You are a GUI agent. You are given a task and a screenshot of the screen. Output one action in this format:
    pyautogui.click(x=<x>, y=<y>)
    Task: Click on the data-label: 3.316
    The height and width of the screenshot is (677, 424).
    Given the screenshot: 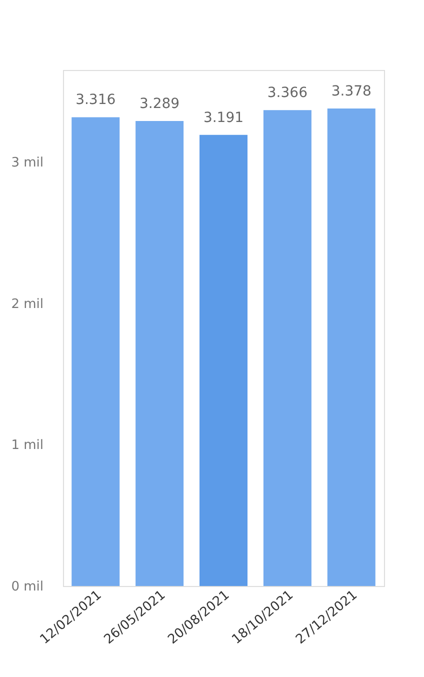 What is the action you would take?
    pyautogui.click(x=96, y=100)
    